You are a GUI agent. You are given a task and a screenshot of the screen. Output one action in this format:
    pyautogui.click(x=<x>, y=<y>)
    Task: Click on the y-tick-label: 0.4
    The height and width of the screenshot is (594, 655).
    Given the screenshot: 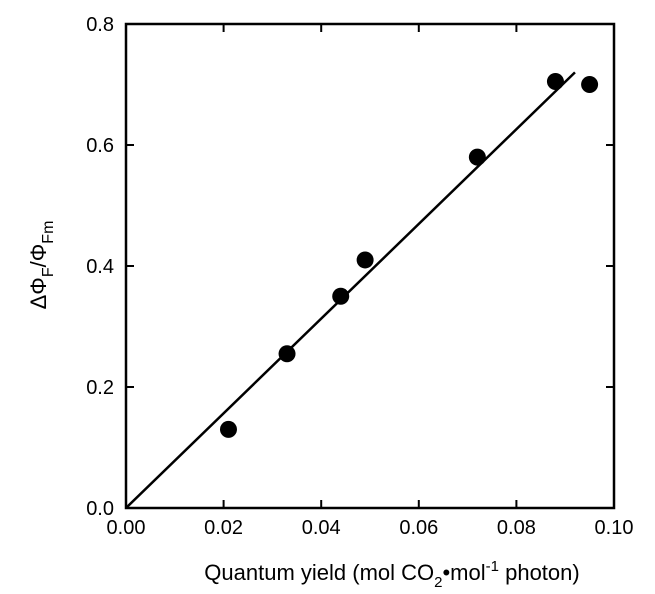 What is the action you would take?
    pyautogui.click(x=100, y=267)
    